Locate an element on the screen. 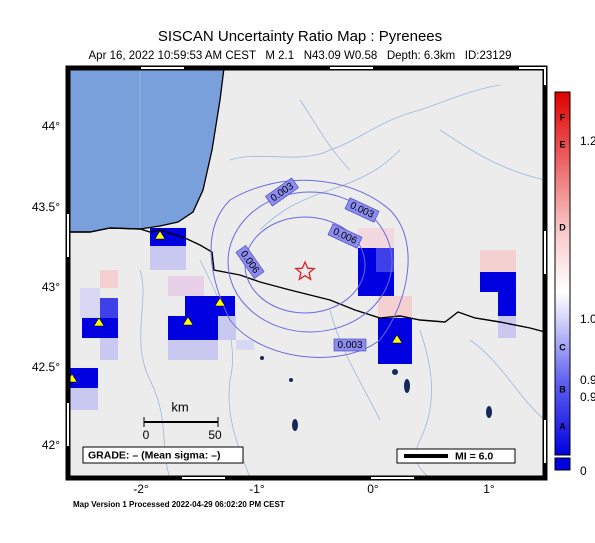 This screenshot has width=595, height=543. lat-label: 43.5° is located at coordinates (46, 207).